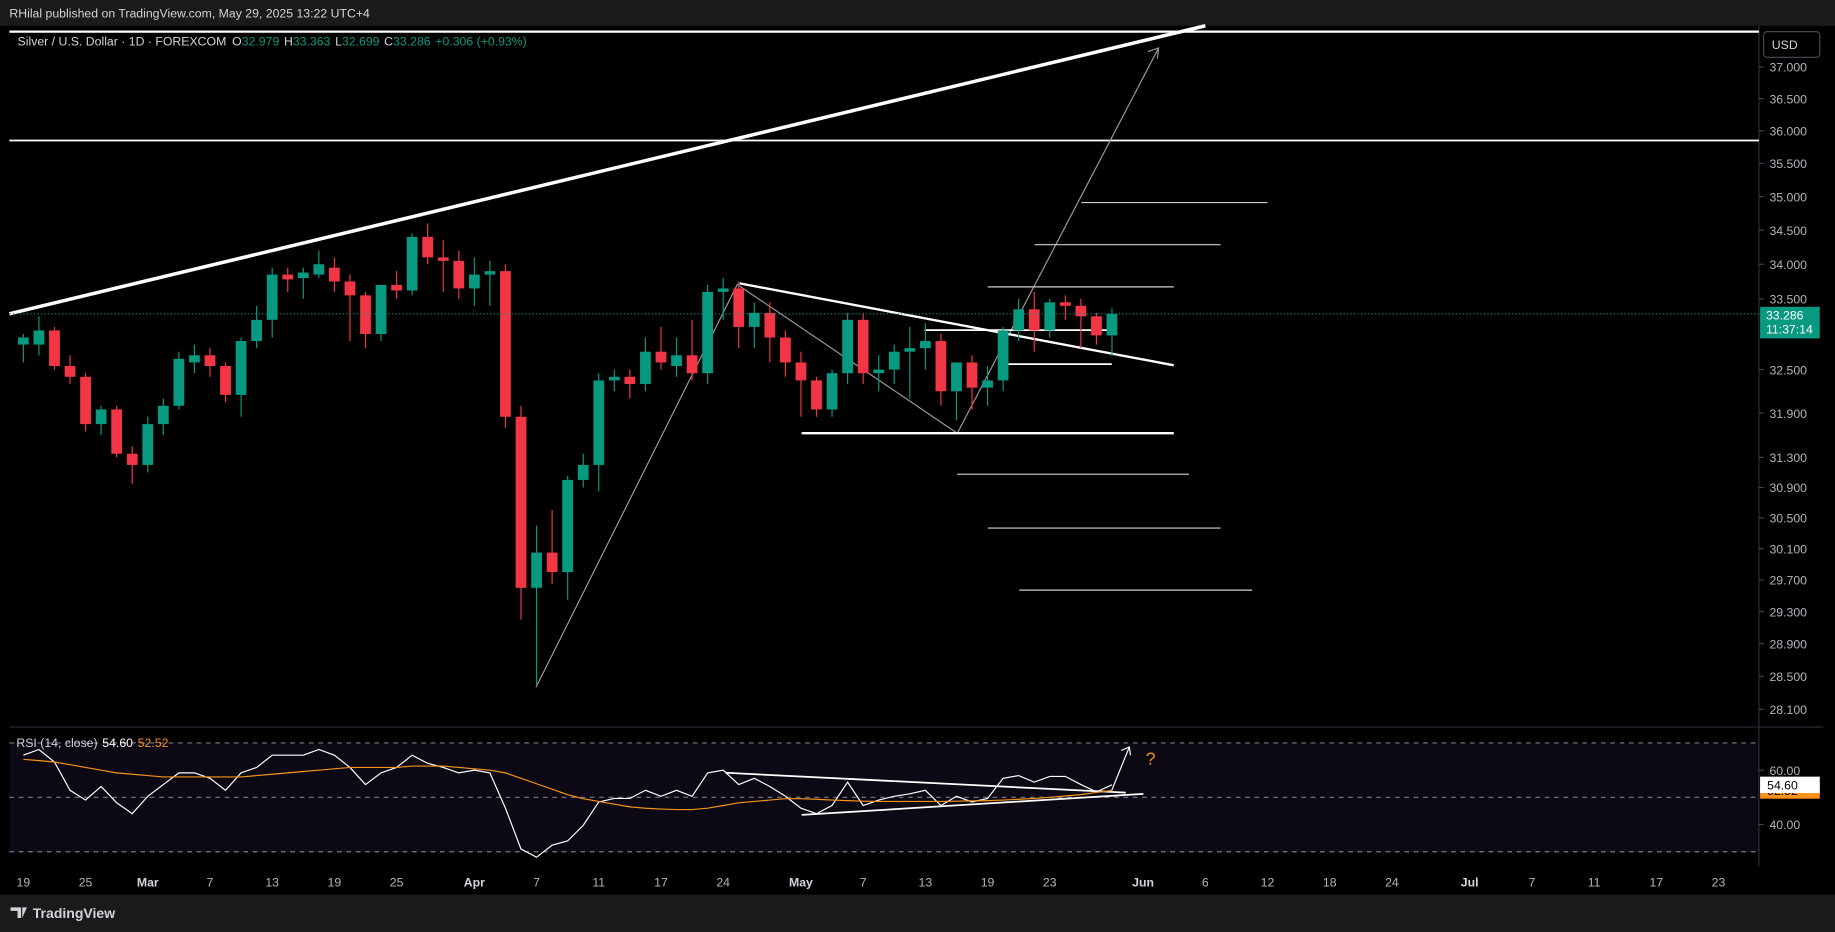 The width and height of the screenshot is (1835, 932). What do you see at coordinates (1788, 370) in the screenshot?
I see `y-tick-label: 32.500` at bounding box center [1788, 370].